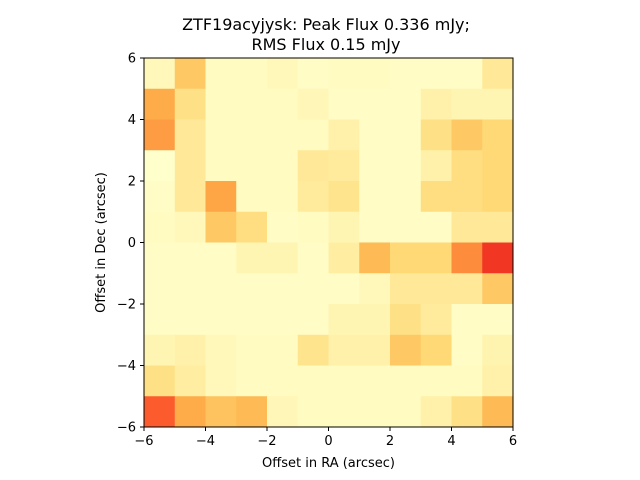  Describe the element at coordinates (132, 182) in the screenshot. I see `y-tick-label: 2` at that location.